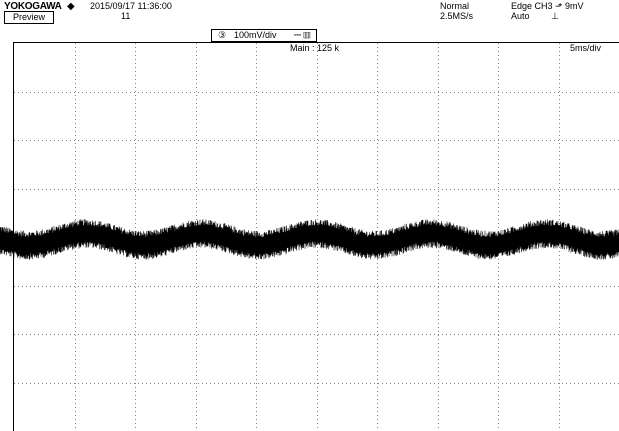 Image resolution: width=619 pixels, height=431 pixels. What do you see at coordinates (255, 35) in the screenshot?
I see `vertical-scale: 100mV/div` at bounding box center [255, 35].